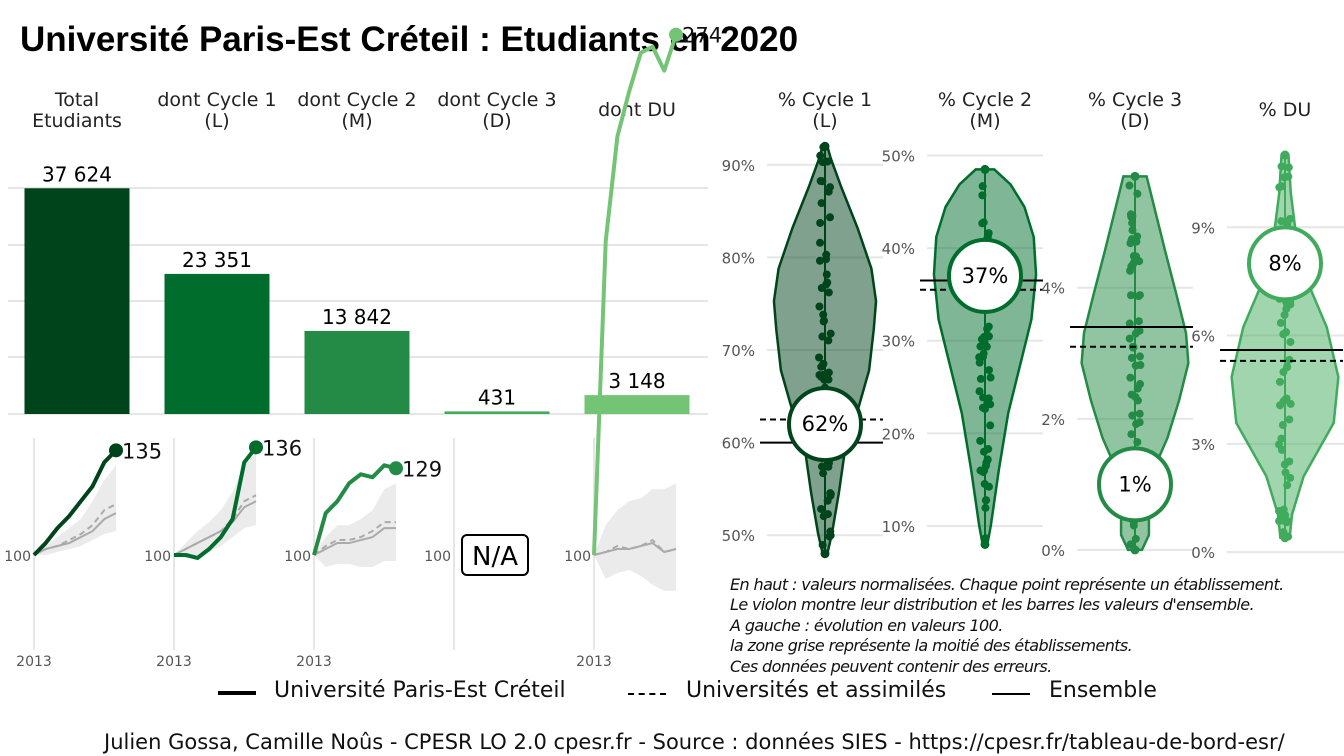 The height and width of the screenshot is (756, 1344). I want to click on univ-value-label: 62%, so click(825, 424).